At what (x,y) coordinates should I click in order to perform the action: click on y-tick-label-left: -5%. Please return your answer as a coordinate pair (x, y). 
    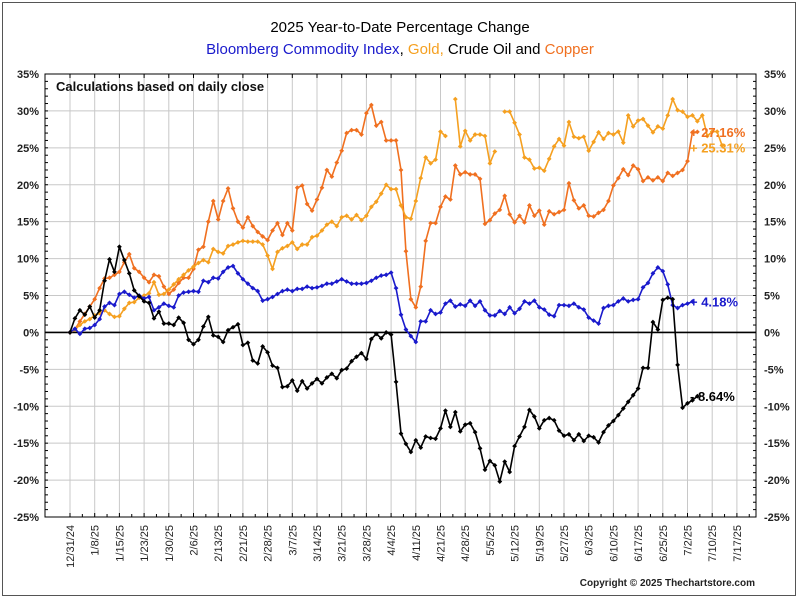
    Looking at the image, I should click on (29, 370).